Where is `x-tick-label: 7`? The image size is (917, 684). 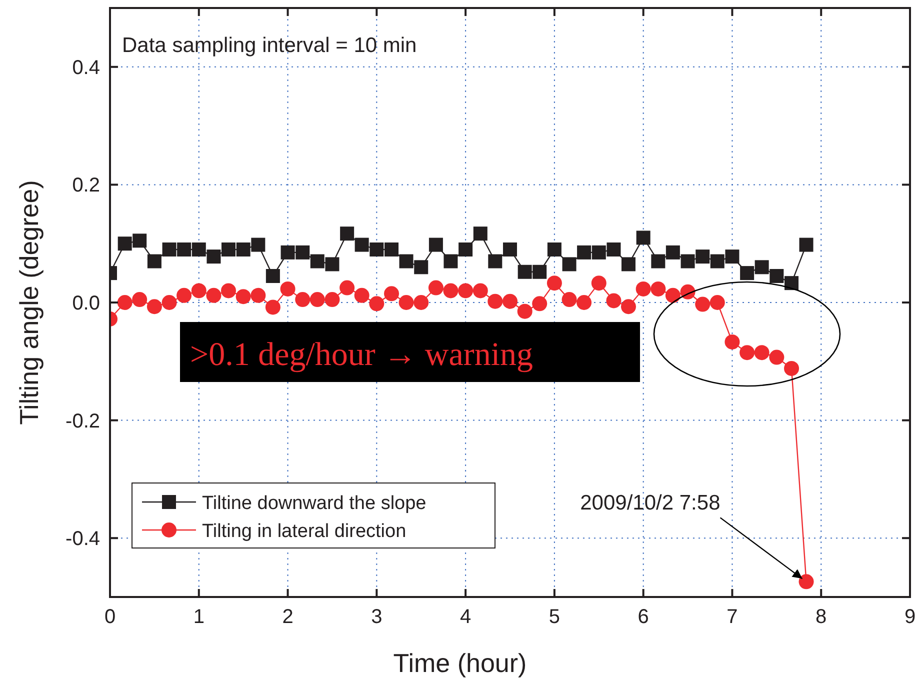
x-tick-label: 7 is located at coordinates (732, 617).